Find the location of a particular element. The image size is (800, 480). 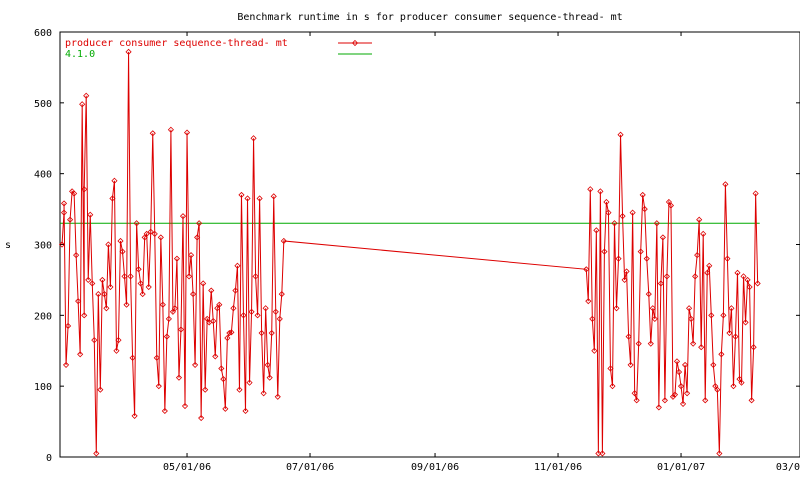

legend-label-series-1: 4.1.0 is located at coordinates (80, 54).